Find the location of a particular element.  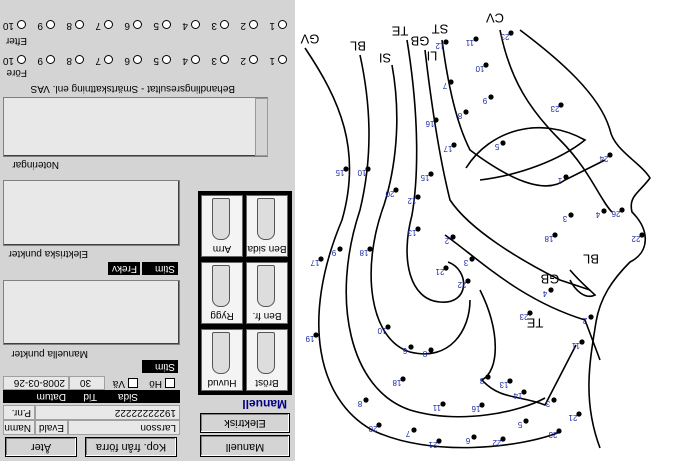

column-header: Stim is located at coordinates (160, 268).